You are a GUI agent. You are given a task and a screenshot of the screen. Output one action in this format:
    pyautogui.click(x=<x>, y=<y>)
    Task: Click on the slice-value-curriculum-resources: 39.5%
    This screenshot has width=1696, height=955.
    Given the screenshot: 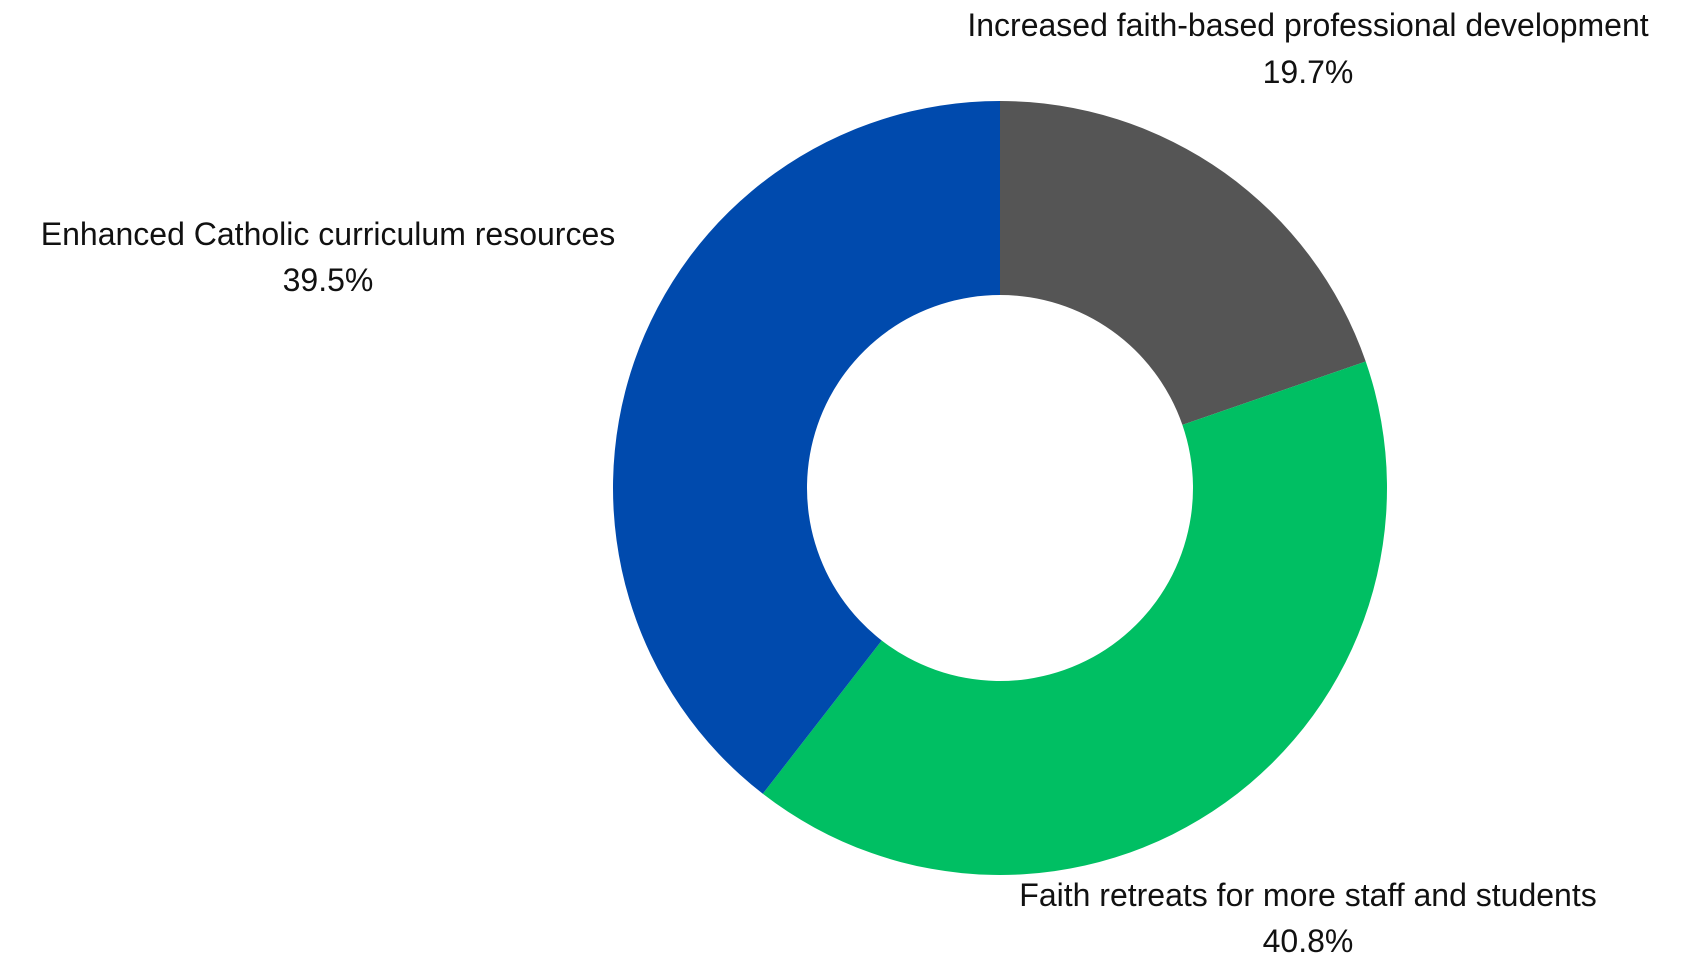 What is the action you would take?
    pyautogui.click(x=328, y=280)
    